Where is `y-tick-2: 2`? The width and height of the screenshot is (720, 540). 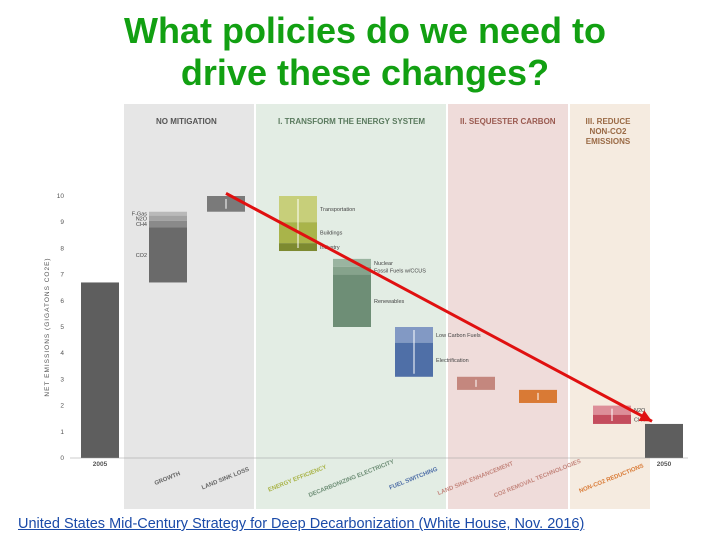 y-tick-2: 2 is located at coordinates (62, 406).